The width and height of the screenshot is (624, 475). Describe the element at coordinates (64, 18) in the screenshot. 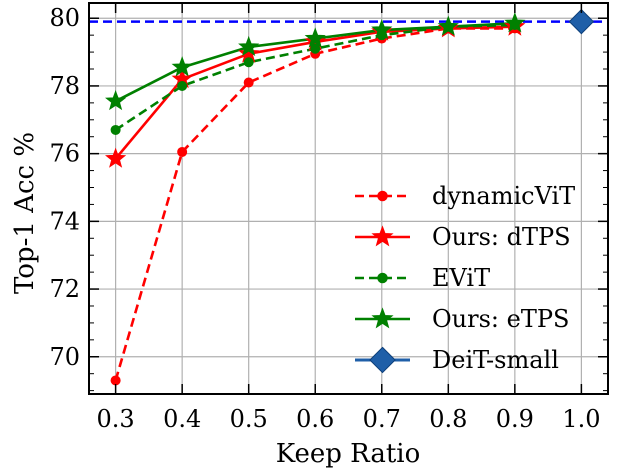

I see `y-tick-label: 80` at that location.